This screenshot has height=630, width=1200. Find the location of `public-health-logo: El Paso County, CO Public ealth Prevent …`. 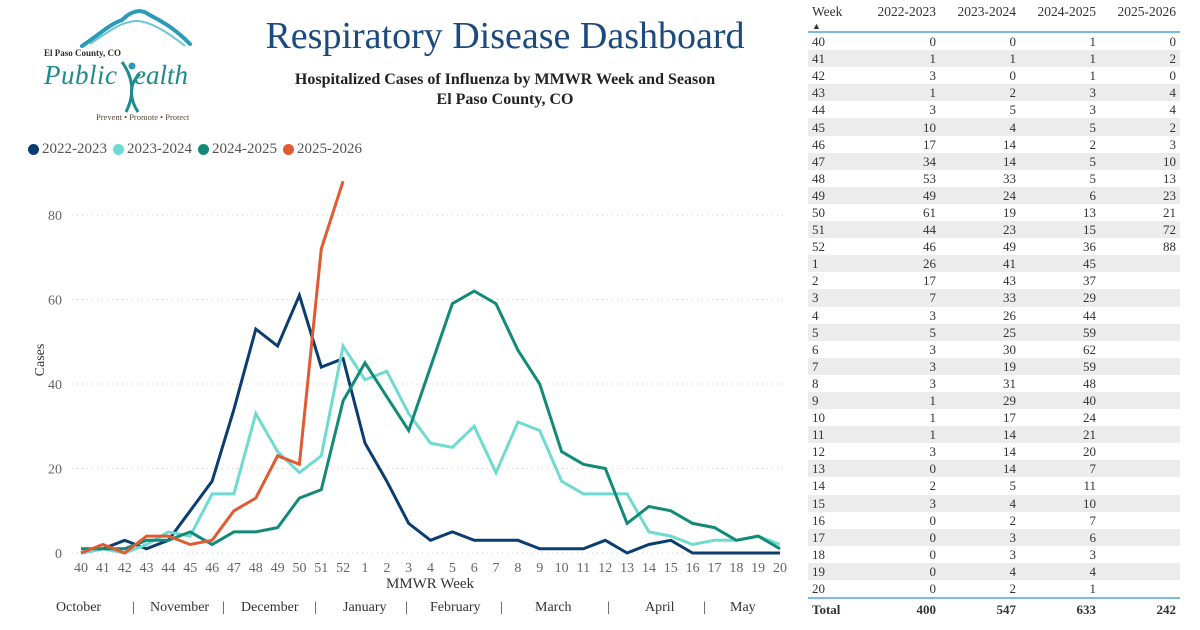

public-health-logo: El Paso County, CO Public ealth Prevent … is located at coordinates (125, 66).